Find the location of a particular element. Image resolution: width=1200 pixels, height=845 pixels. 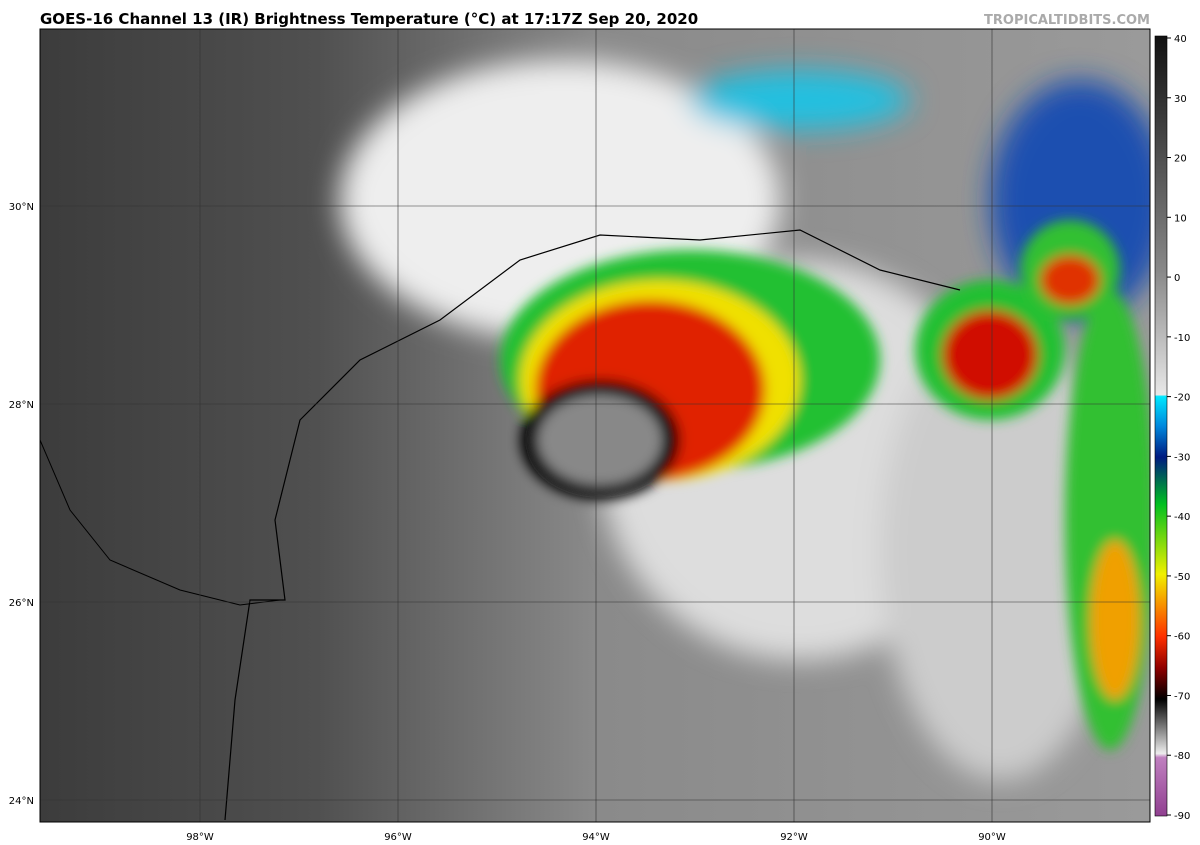

colorbar-label: -10 is located at coordinates (1182, 338).